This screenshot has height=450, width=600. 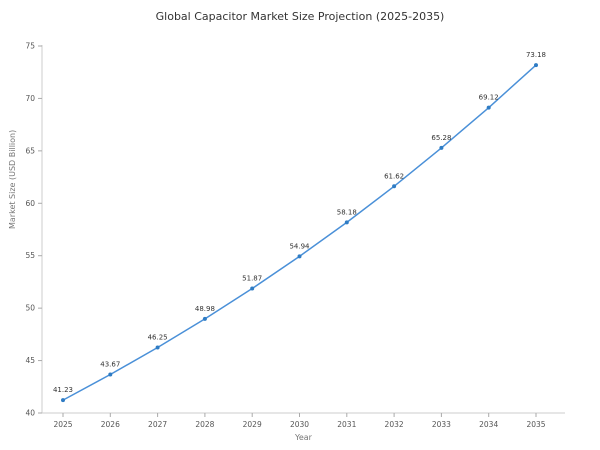 I want to click on data-point-label: 43.67, so click(x=110, y=365).